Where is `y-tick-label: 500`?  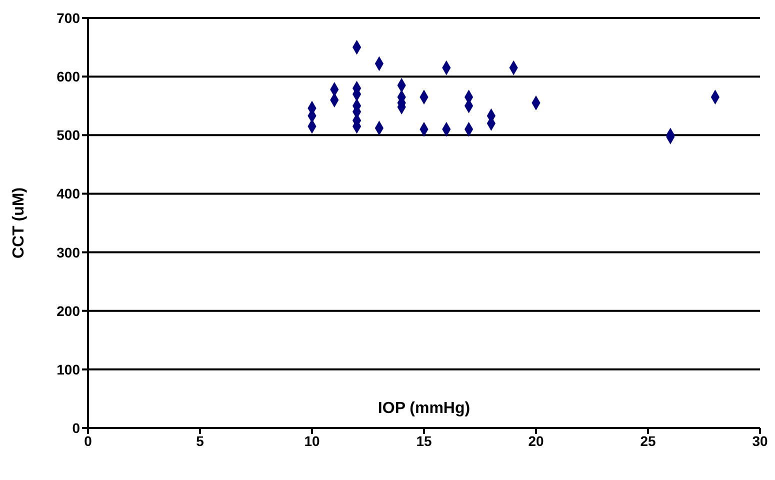 y-tick-label: 500 is located at coordinates (68, 135).